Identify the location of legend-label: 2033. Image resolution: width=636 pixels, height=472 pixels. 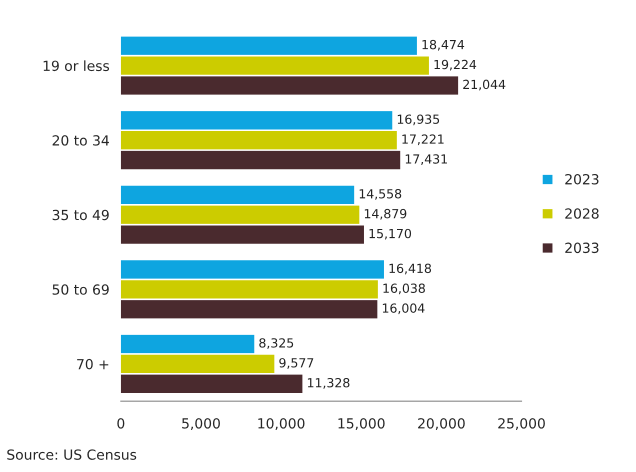
(581, 248).